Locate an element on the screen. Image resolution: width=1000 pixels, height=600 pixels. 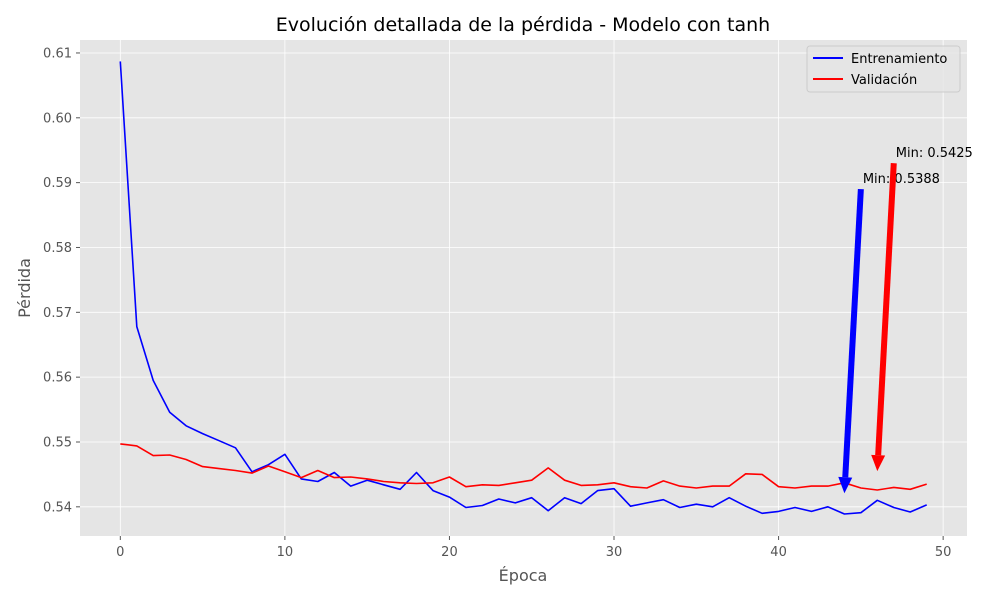
annotations: Min: 0.5388 Min: 0.5425 is located at coordinates (905, 320).